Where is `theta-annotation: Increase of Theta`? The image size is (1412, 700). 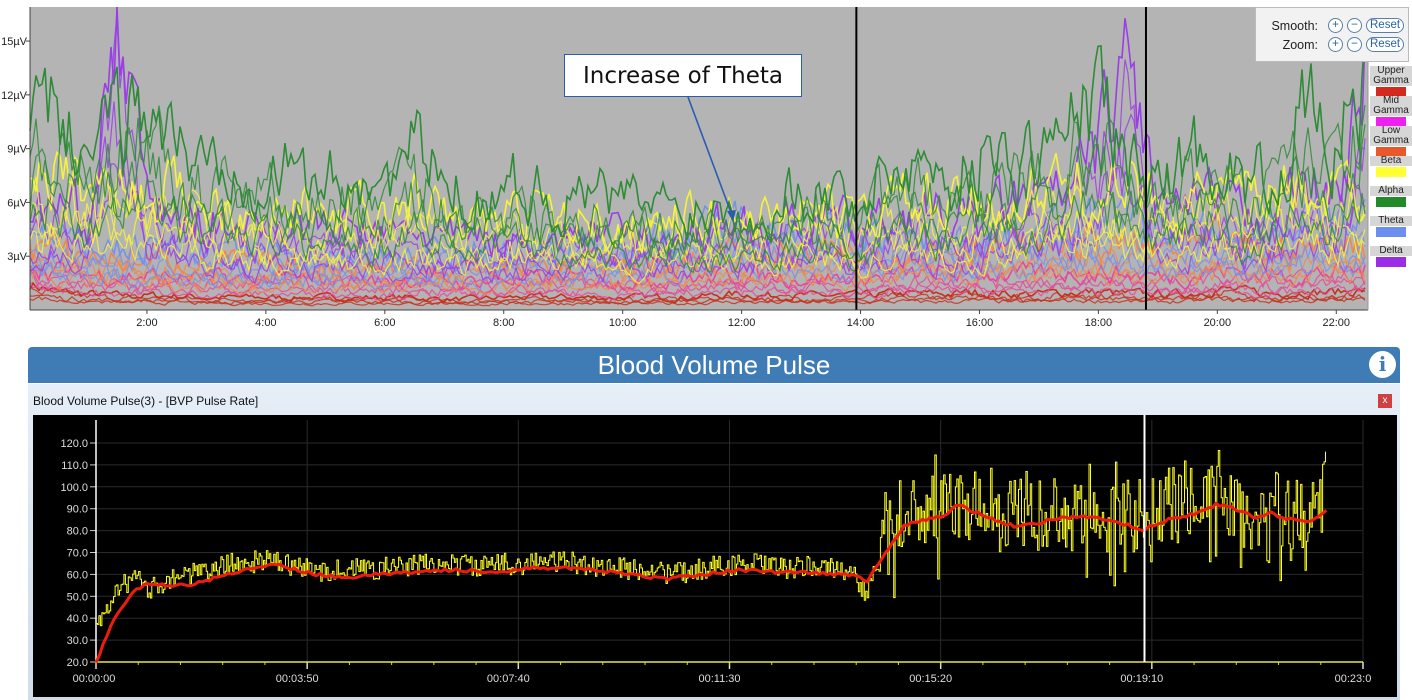 theta-annotation: Increase of Theta is located at coordinates (683, 75).